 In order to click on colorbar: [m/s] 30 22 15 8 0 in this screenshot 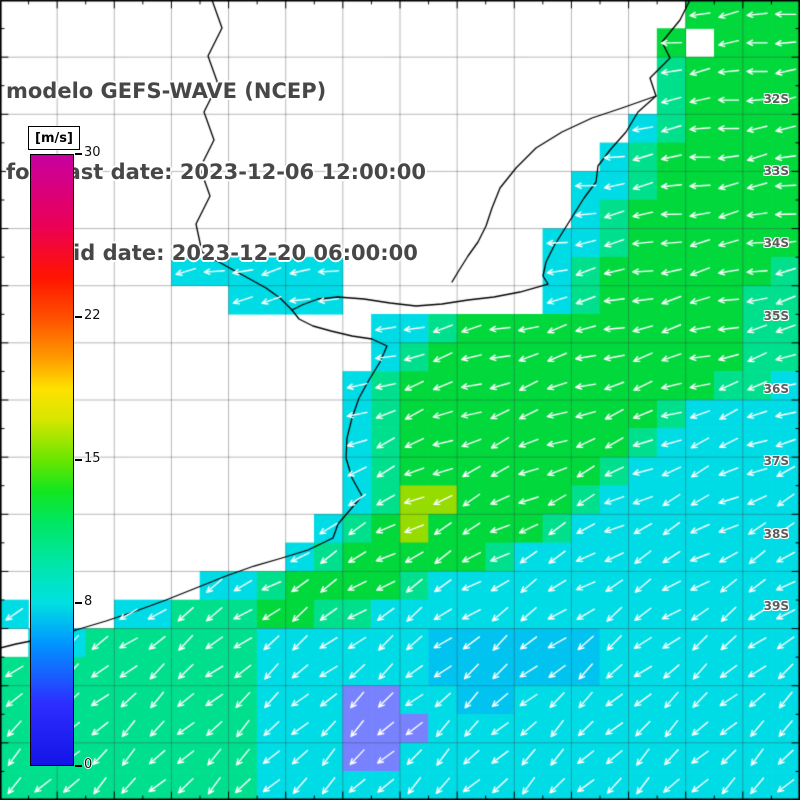, I will do `click(83, 451)`.